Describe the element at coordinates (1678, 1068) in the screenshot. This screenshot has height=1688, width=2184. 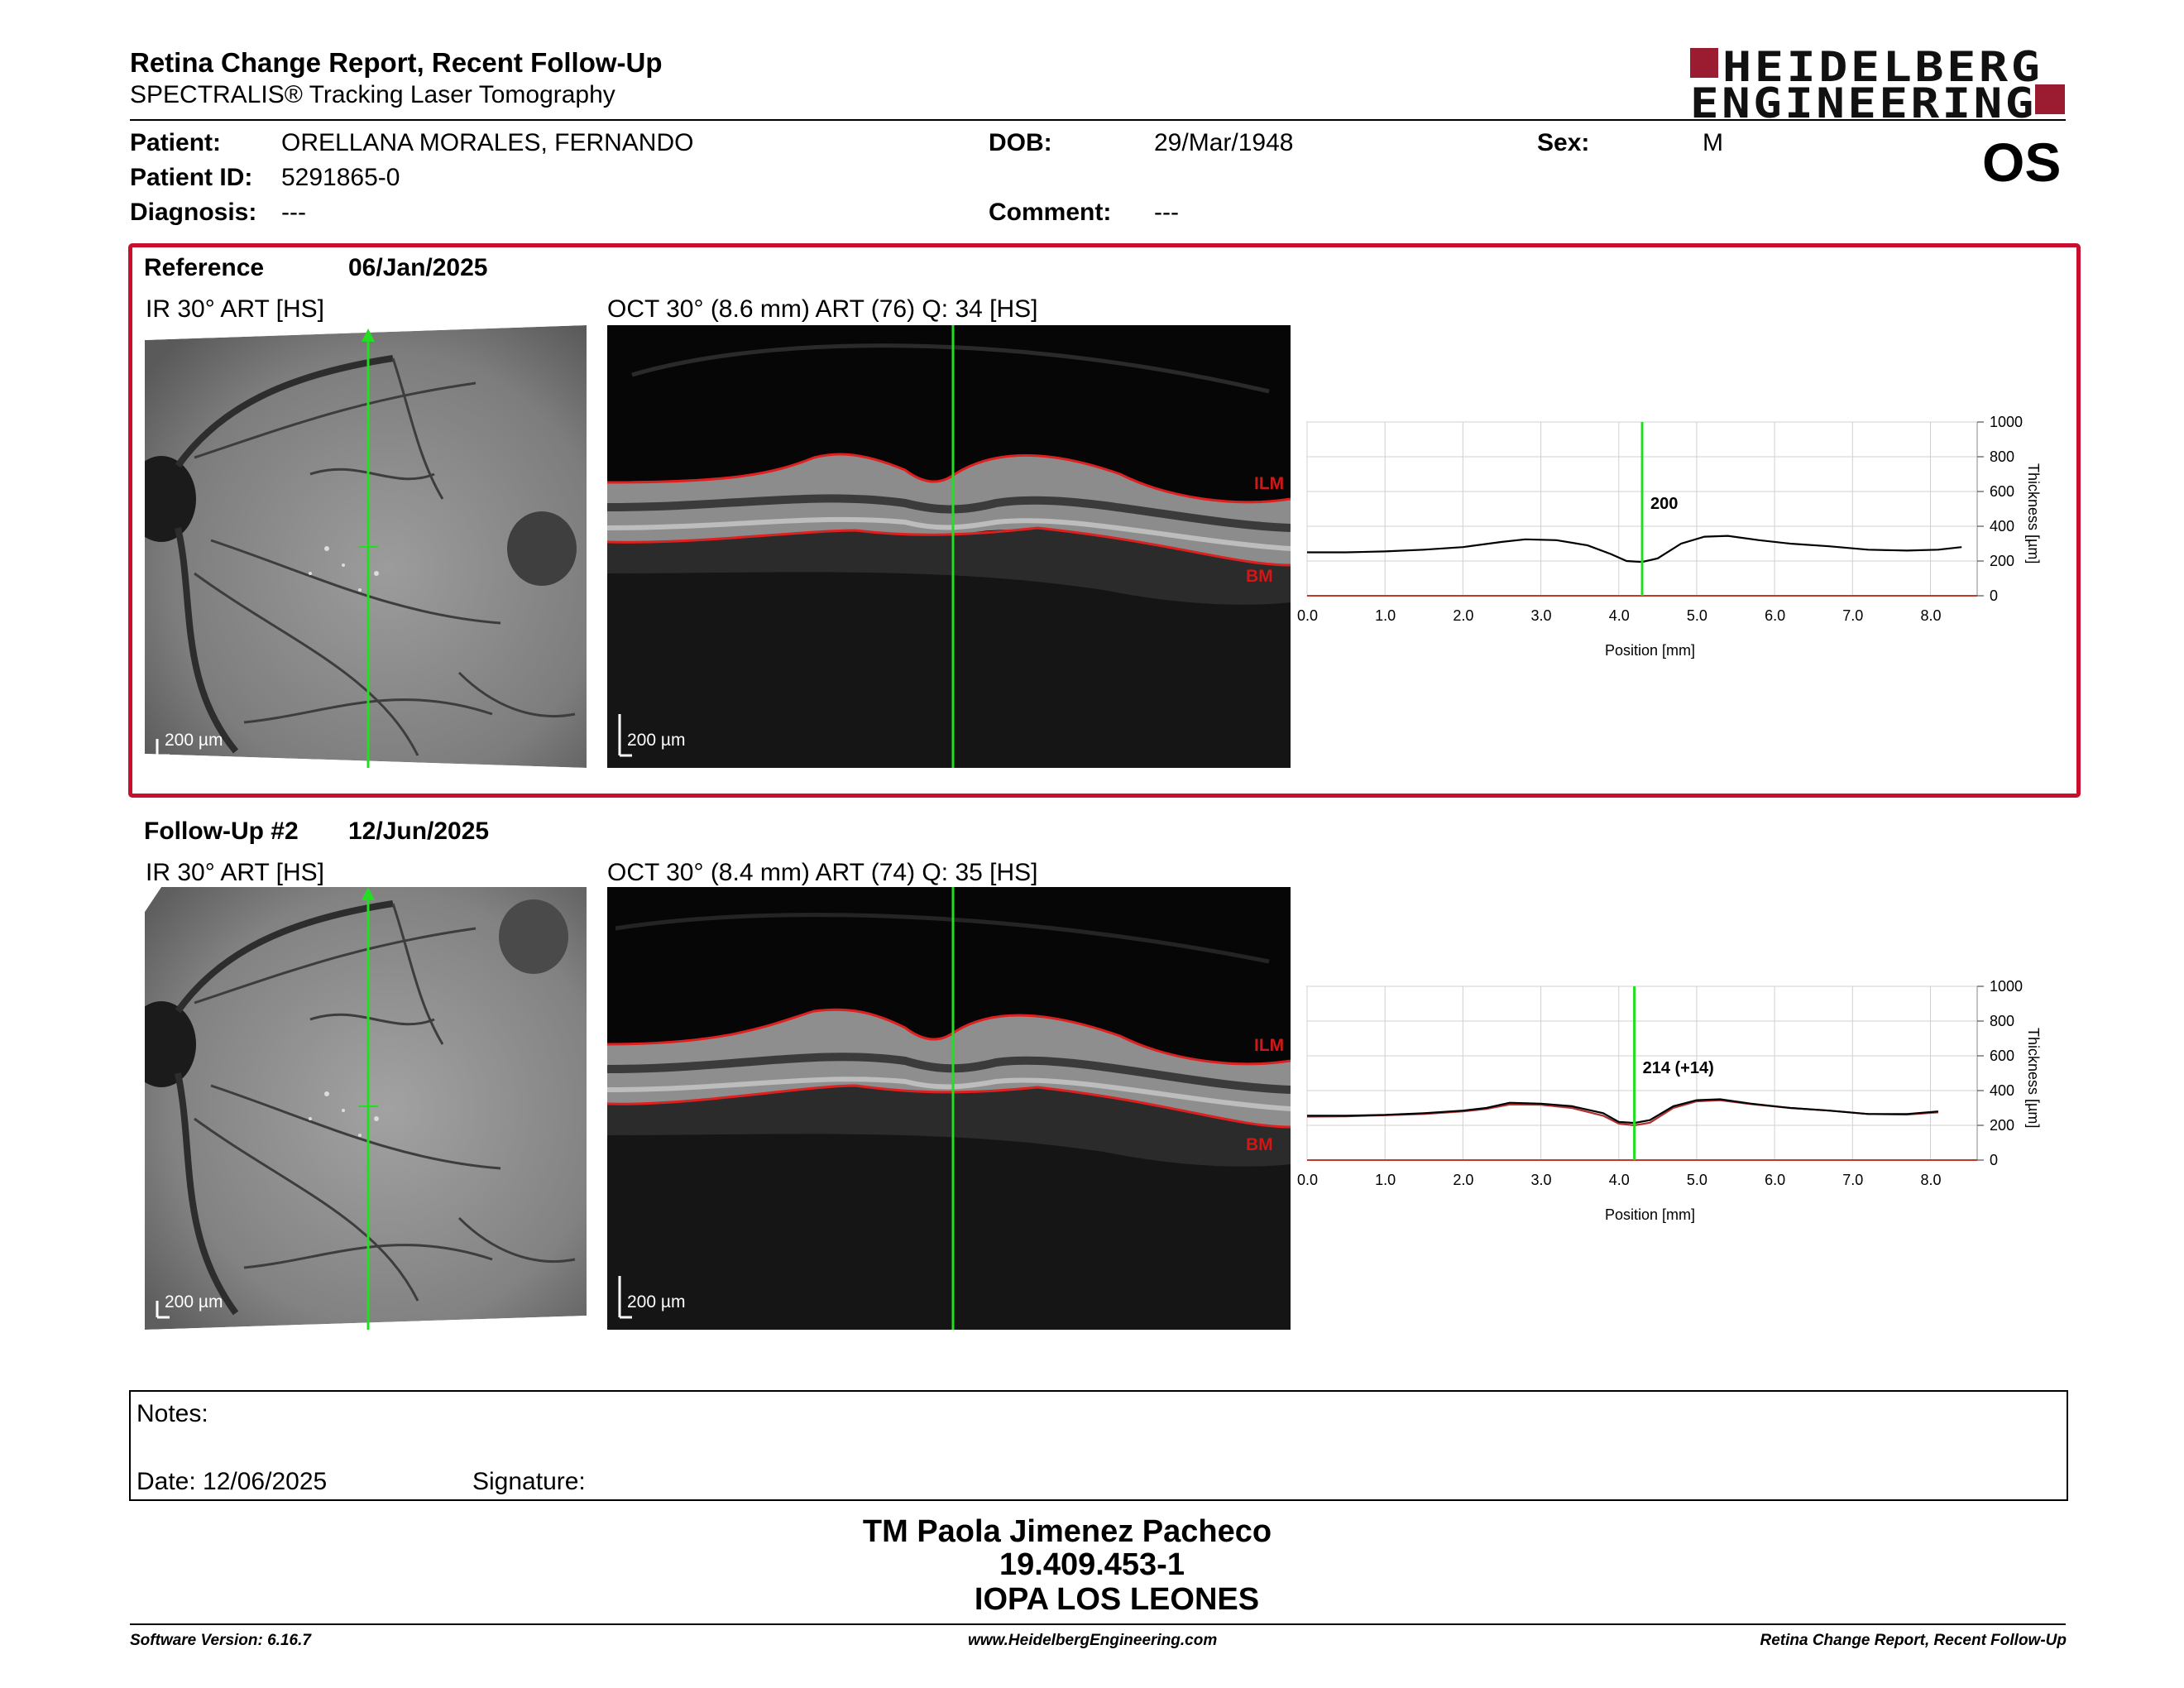
I see `marker-value-label: 214 (+14)` at that location.